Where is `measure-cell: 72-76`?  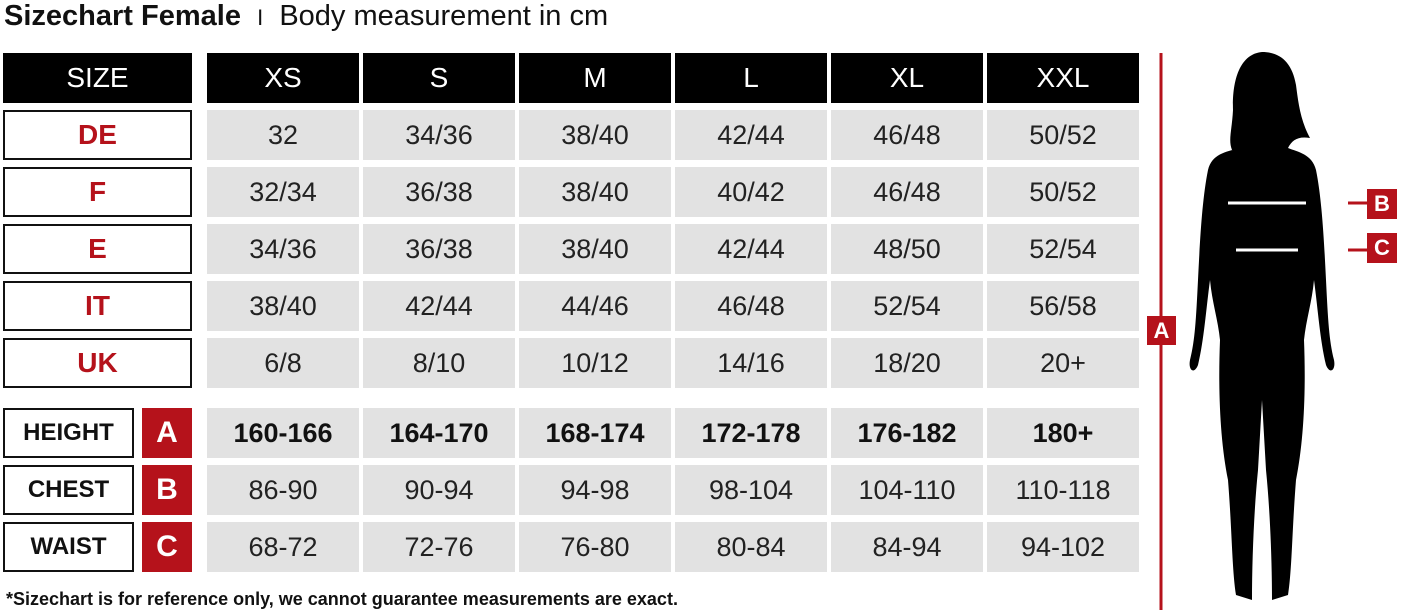 measure-cell: 72-76 is located at coordinates (439, 547).